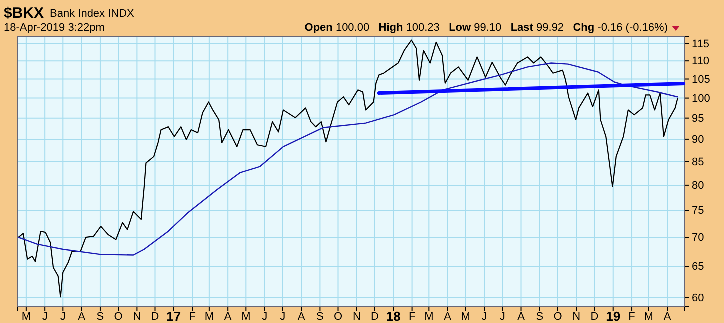 The height and width of the screenshot is (323, 724). I want to click on text: 18-Apr-2019 3:22pm, so click(54, 28).